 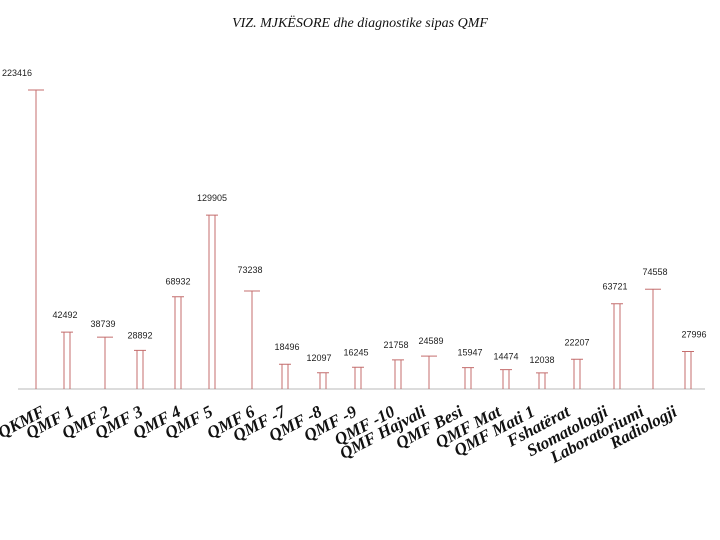 What do you see at coordinates (249, 270) in the screenshot?
I see `value-label-6: 73238` at bounding box center [249, 270].